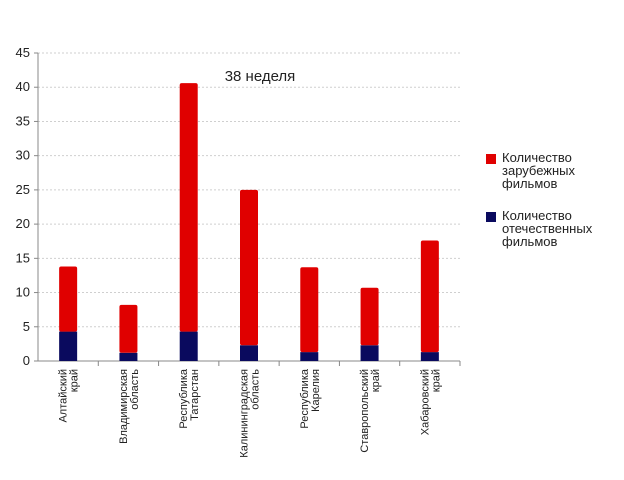 This screenshot has height=480, width=624. Describe the element at coordinates (124, 406) in the screenshot. I see `x-tick-label-line: Владимирская` at that location.